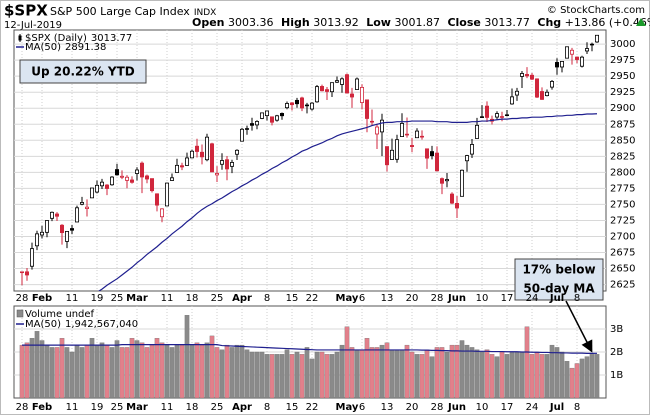  Describe the element at coordinates (26, 11) in the screenshot. I see `symbol: $SPX` at that location.